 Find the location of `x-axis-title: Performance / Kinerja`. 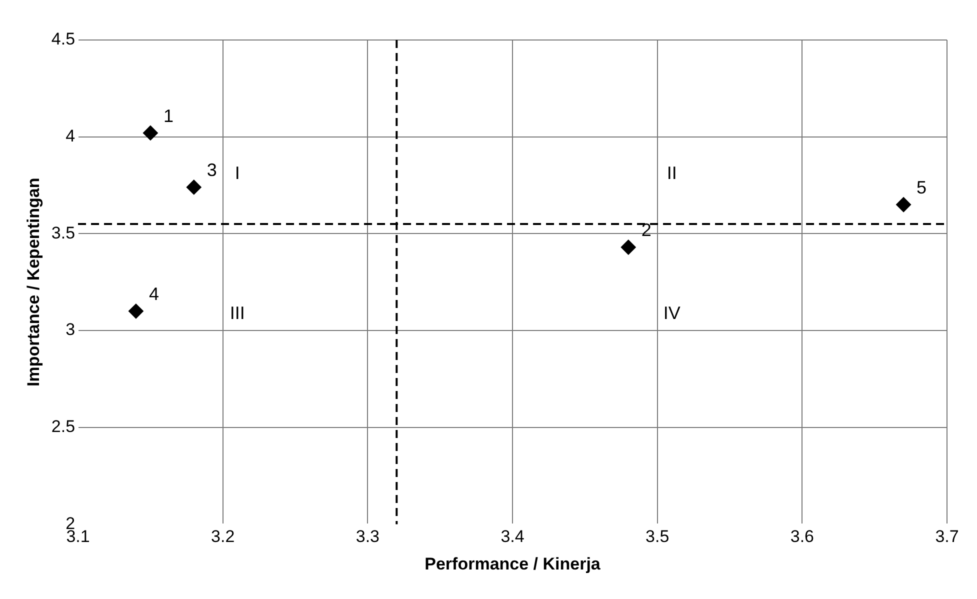

x-axis-title: Performance / Kinerja is located at coordinates (512, 564).